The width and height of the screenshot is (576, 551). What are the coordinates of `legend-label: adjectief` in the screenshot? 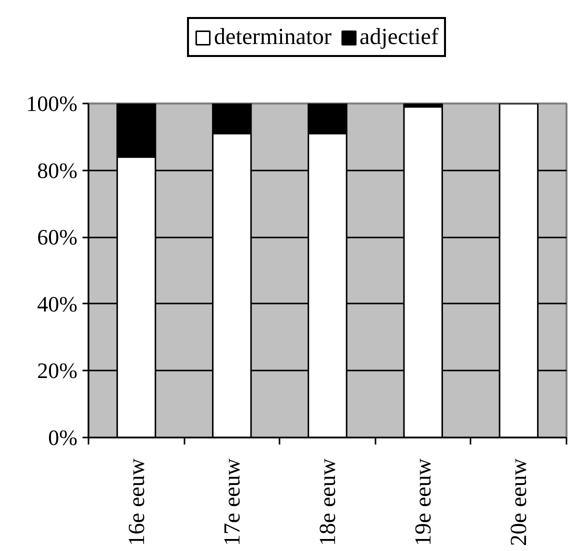 It's located at (399, 37).